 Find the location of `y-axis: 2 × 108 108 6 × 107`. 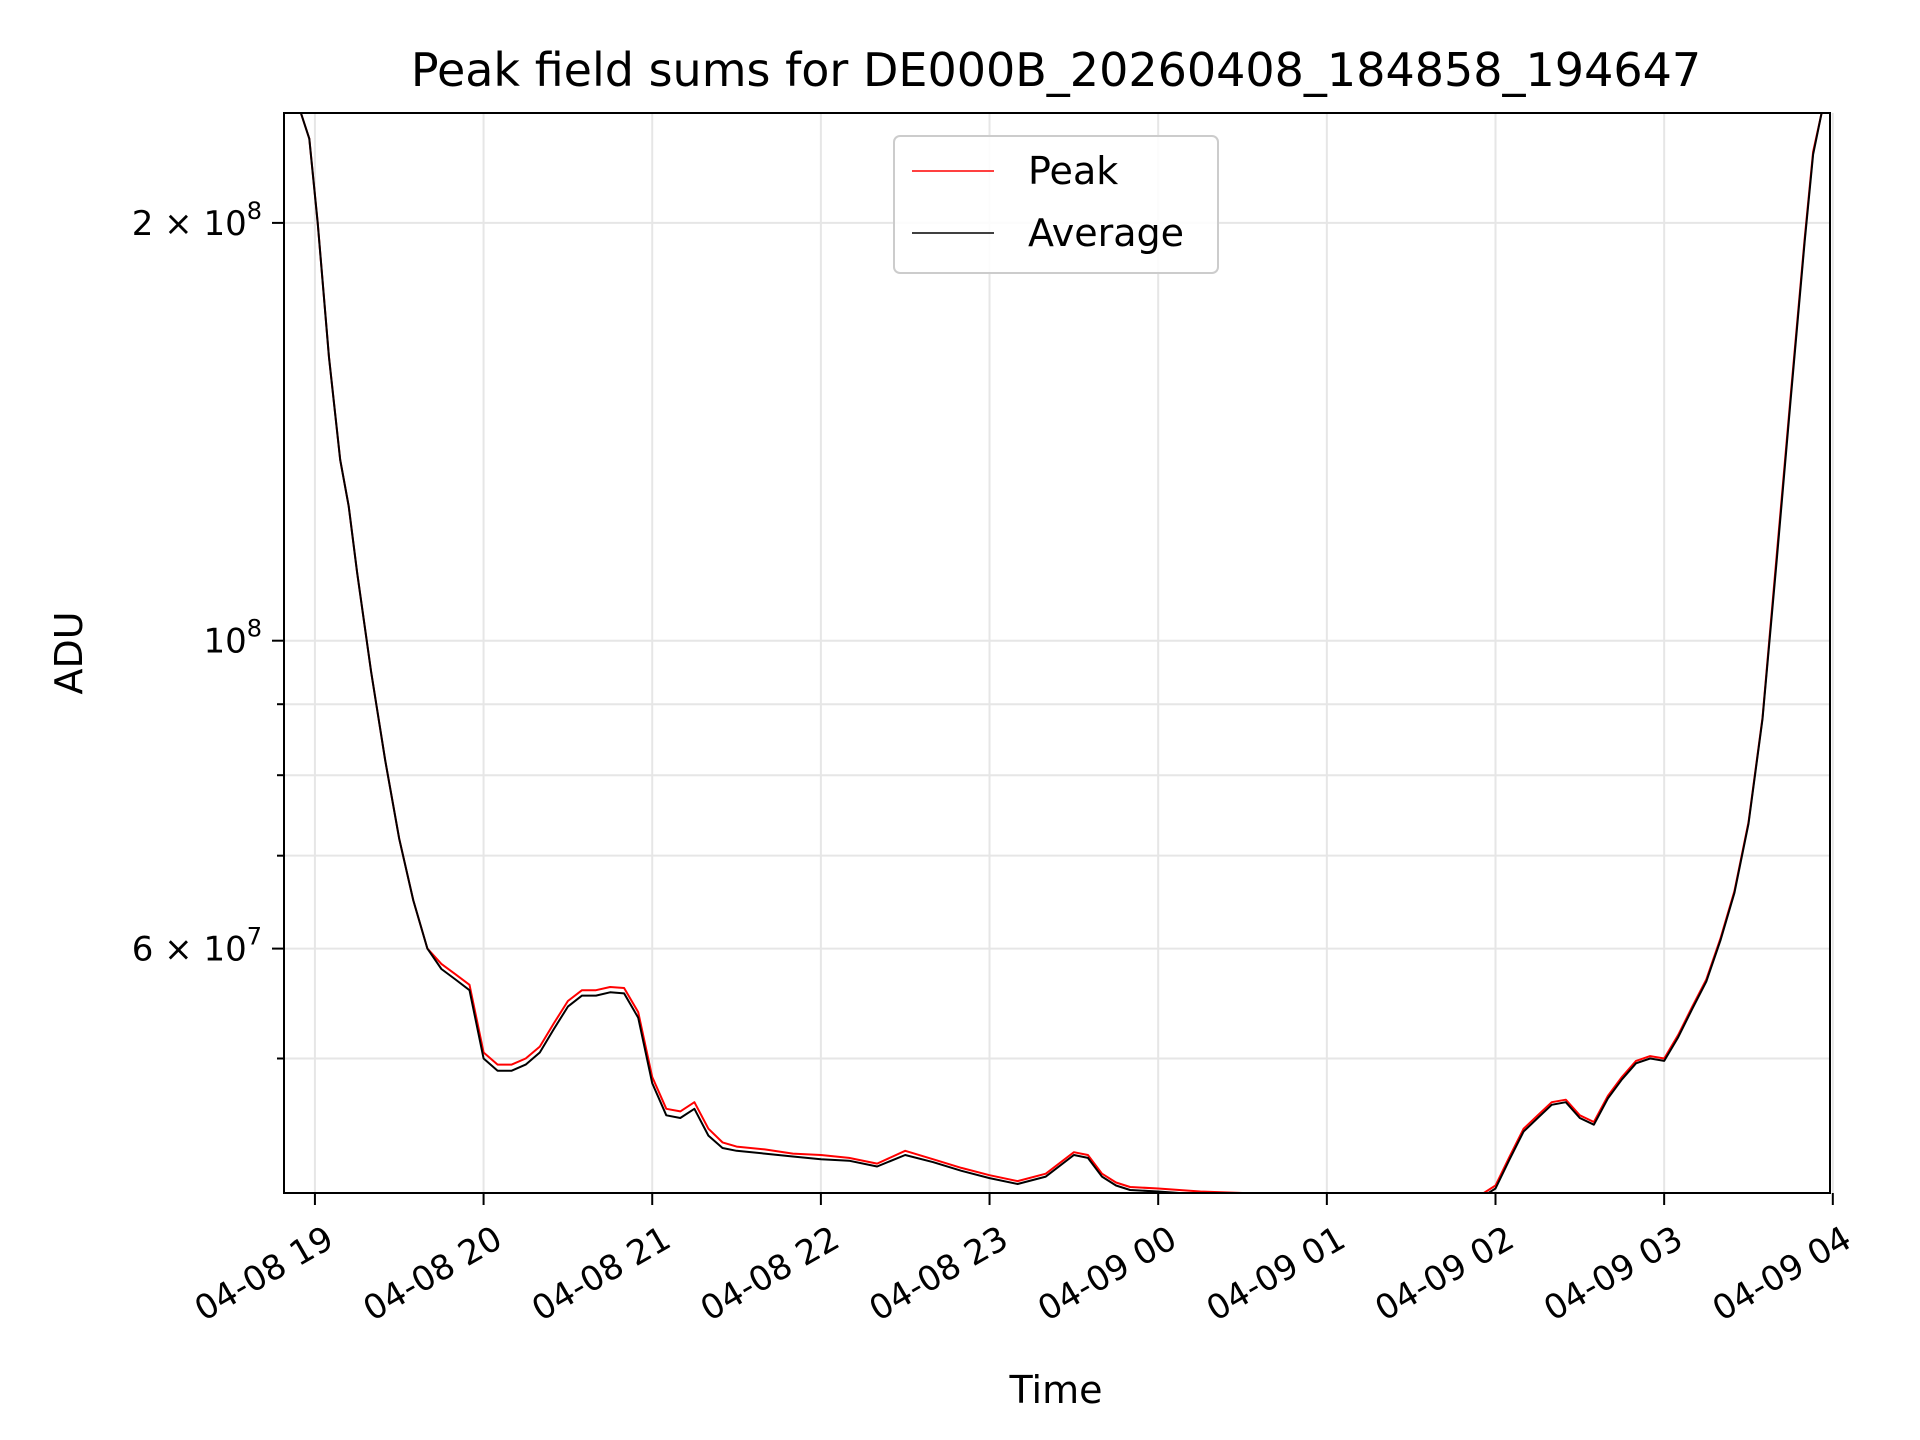

y-axis: 2 × 108 108 6 × 107 is located at coordinates (208, 628).